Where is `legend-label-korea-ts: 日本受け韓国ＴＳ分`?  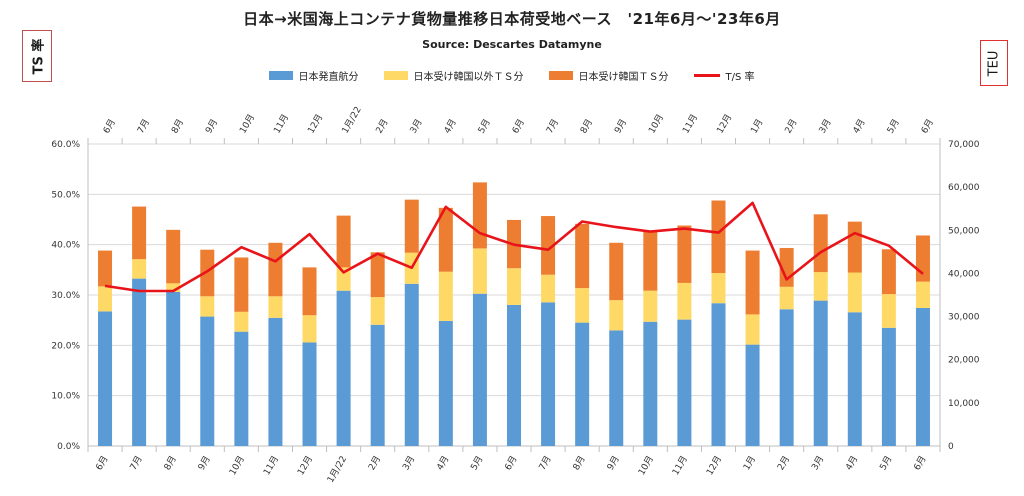
legend-label-korea-ts: 日本受け韓国ＴＳ分 is located at coordinates (623, 77).